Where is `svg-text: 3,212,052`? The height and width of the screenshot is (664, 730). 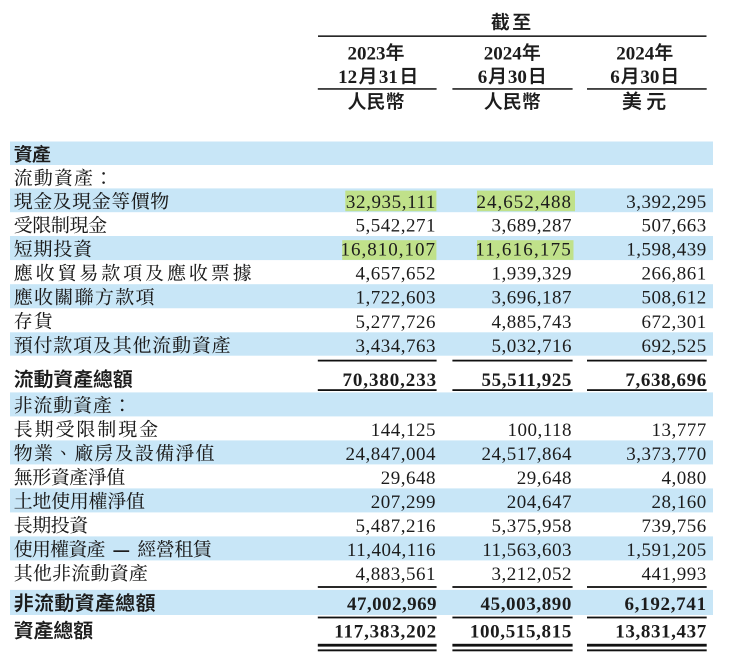
svg-text: 3,212,052 is located at coordinates (532, 574).